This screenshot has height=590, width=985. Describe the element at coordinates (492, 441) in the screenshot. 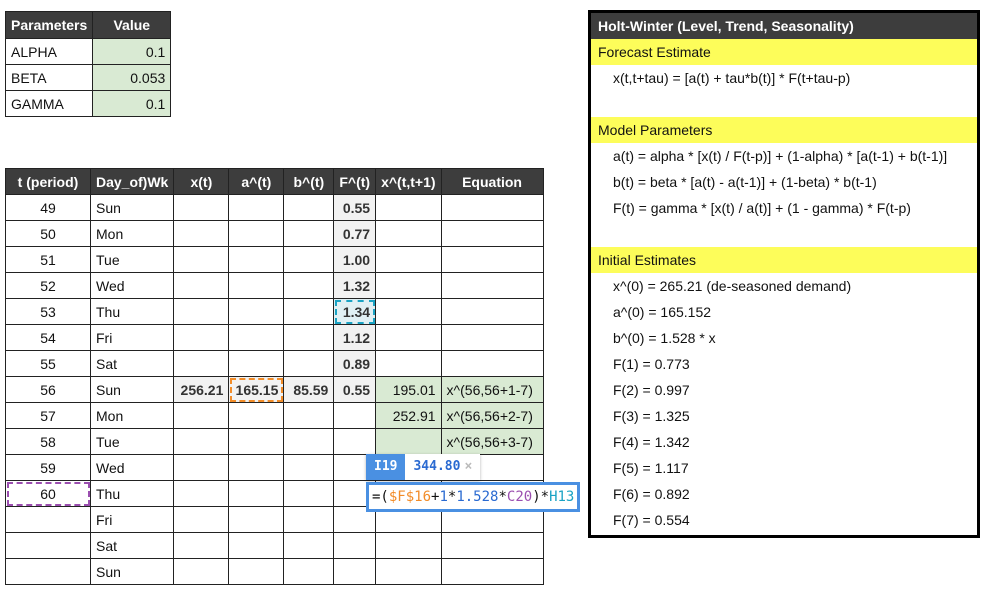

I see `table-cell: x^(56,56+3-7)` at that location.